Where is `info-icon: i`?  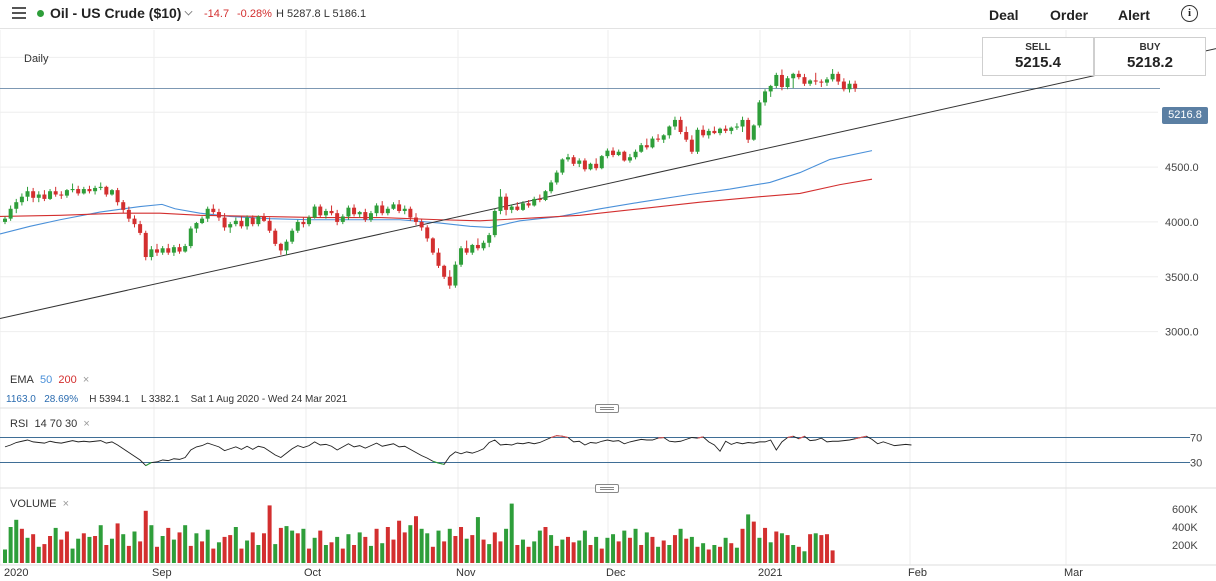 info-icon: i is located at coordinates (1189, 13).